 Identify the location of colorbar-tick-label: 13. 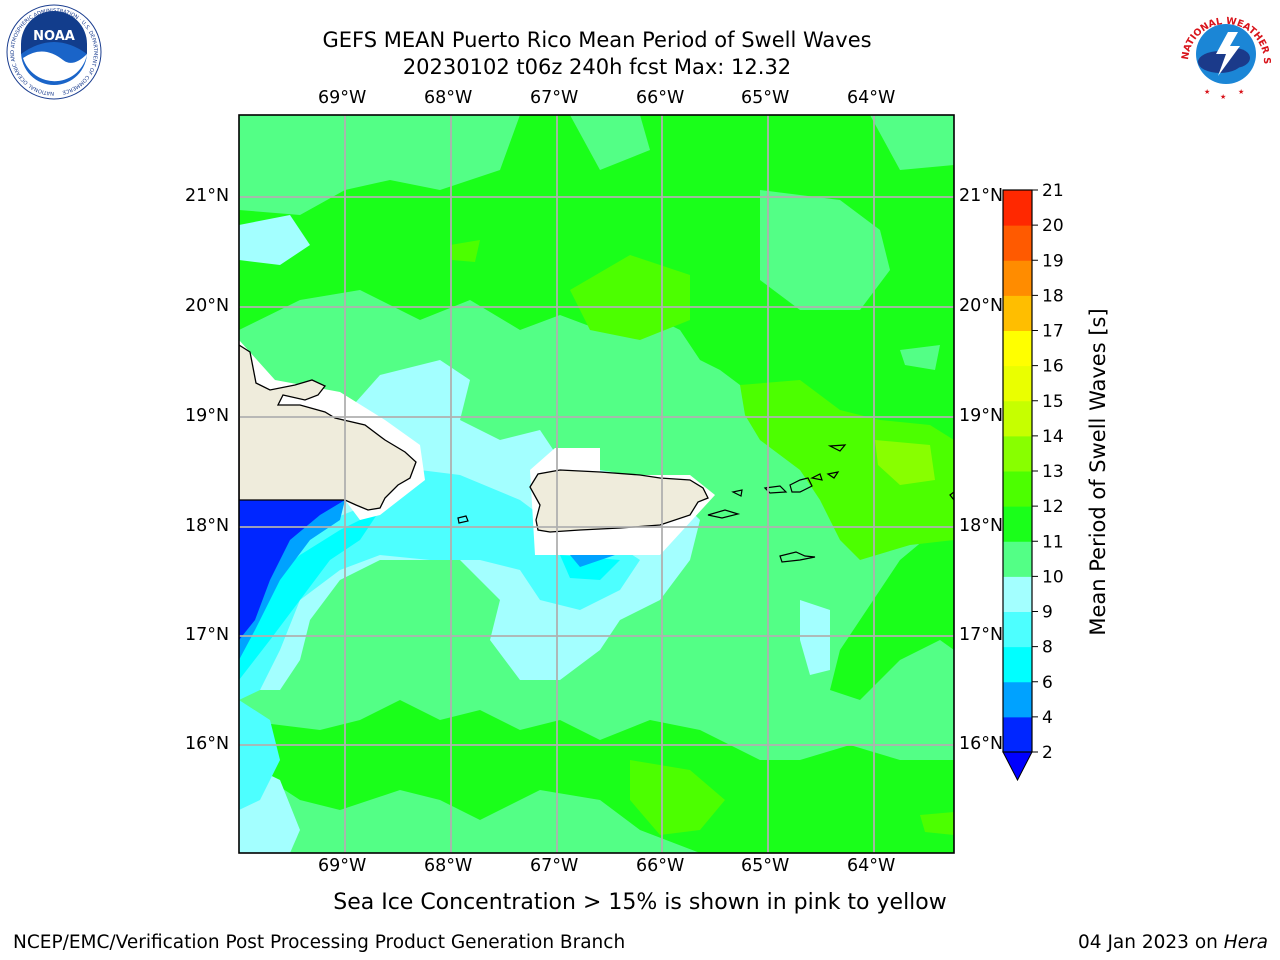
(1053, 472).